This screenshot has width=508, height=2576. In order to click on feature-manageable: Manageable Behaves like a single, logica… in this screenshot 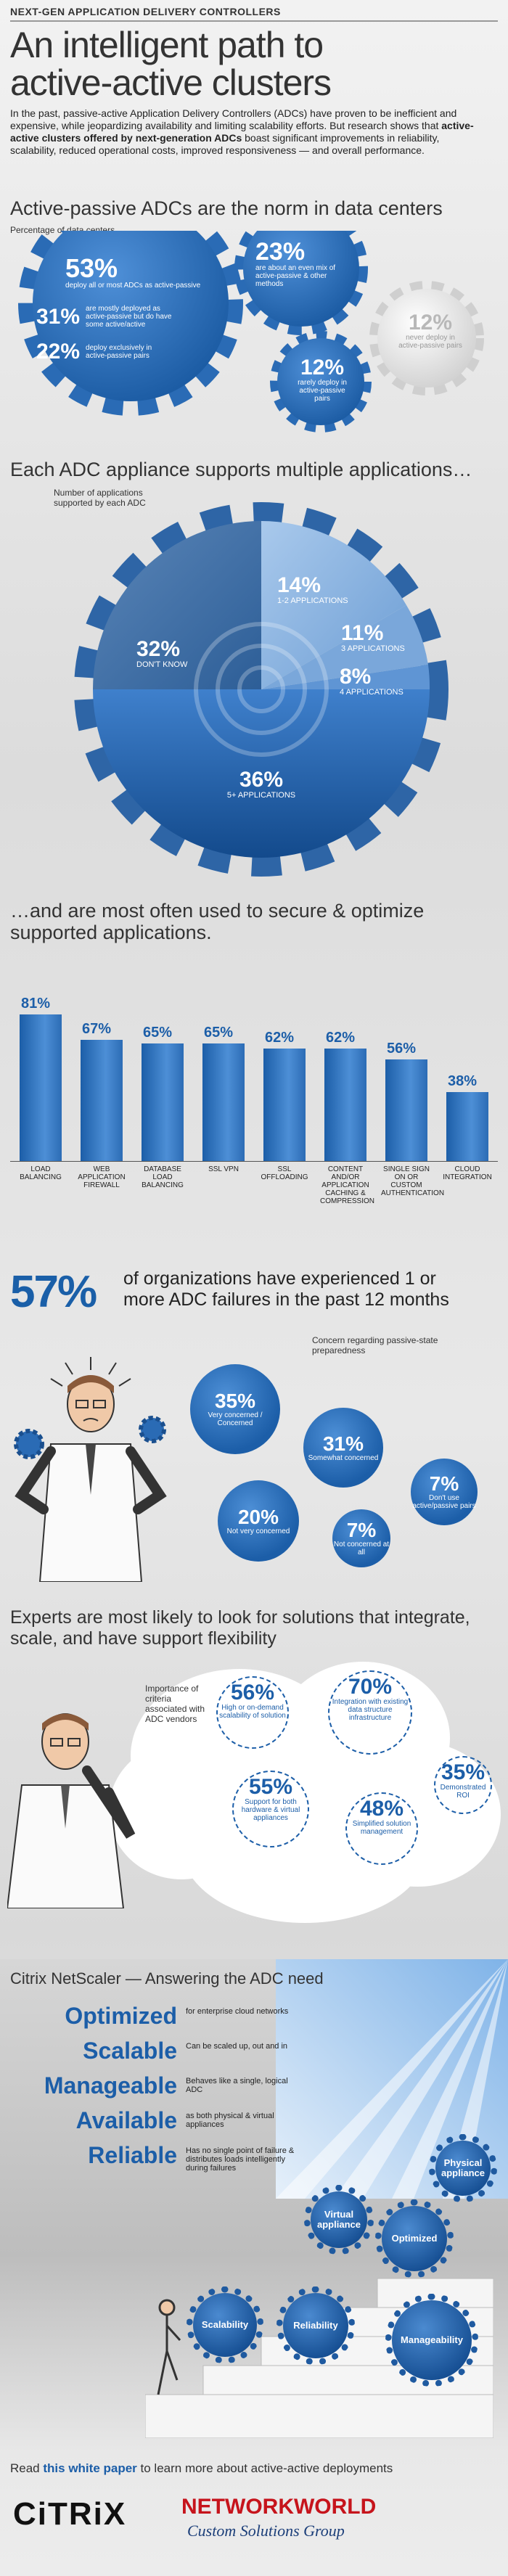, I will do `click(152, 2085)`.